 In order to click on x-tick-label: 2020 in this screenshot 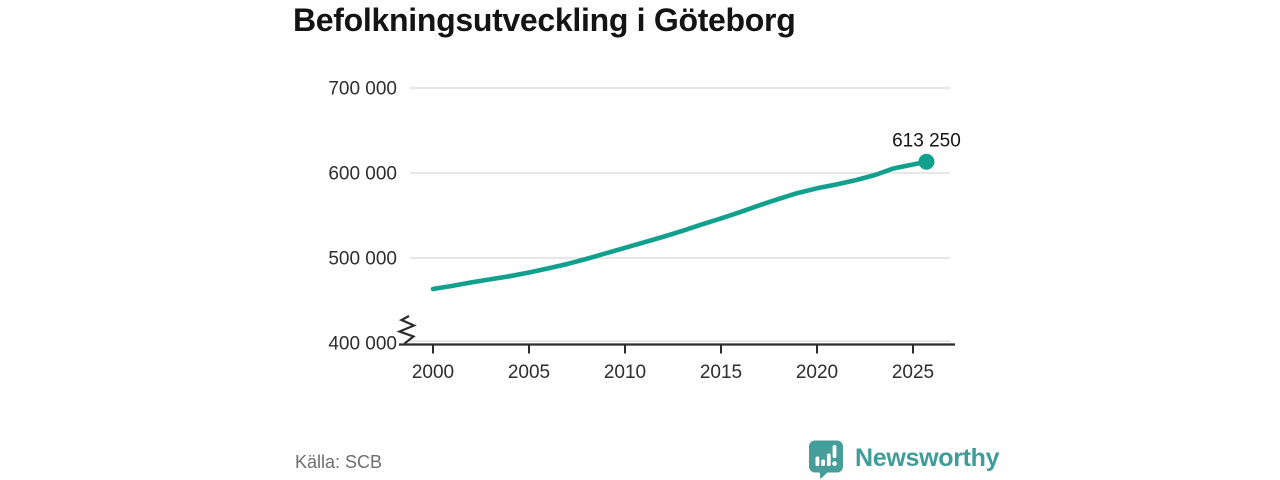, I will do `click(817, 372)`.